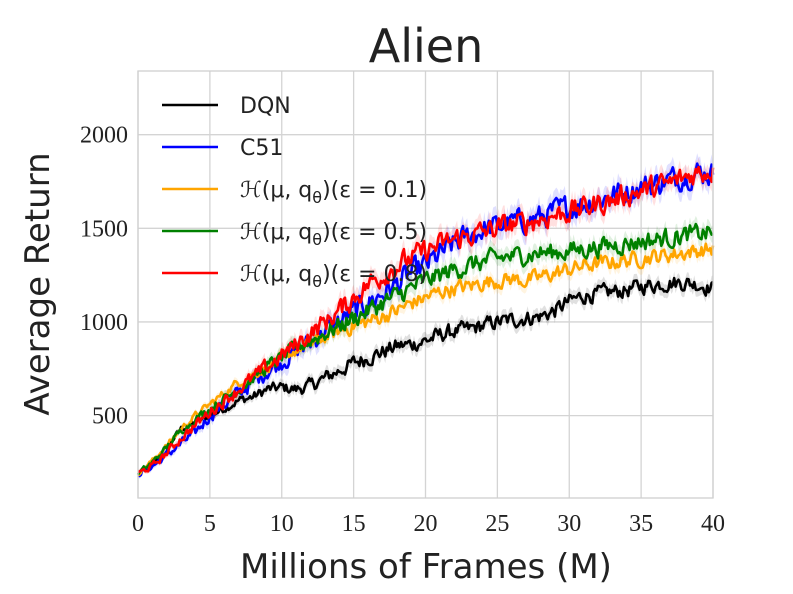  I want to click on x-tick-label: 20, so click(426, 524).